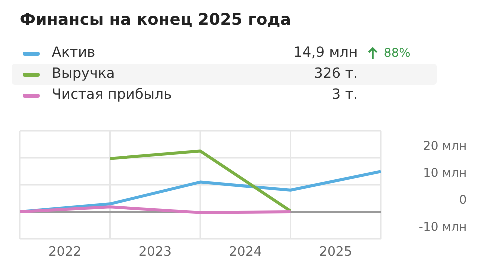 This screenshot has height=273, width=479. What do you see at coordinates (326, 53) in the screenshot?
I see `text: 14,9 млн` at bounding box center [326, 53].